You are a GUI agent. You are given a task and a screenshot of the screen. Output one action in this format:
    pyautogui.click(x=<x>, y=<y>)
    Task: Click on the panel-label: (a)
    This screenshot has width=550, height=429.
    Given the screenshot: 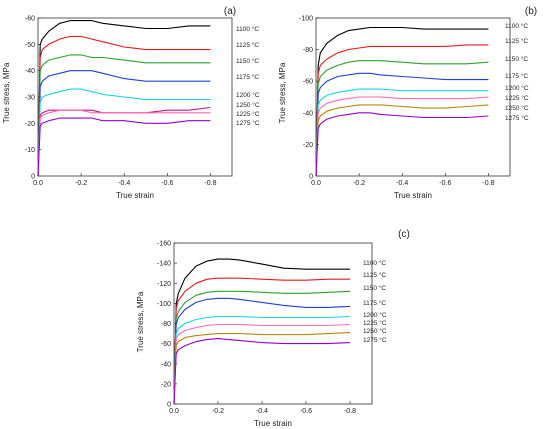 What is the action you would take?
    pyautogui.click(x=230, y=11)
    